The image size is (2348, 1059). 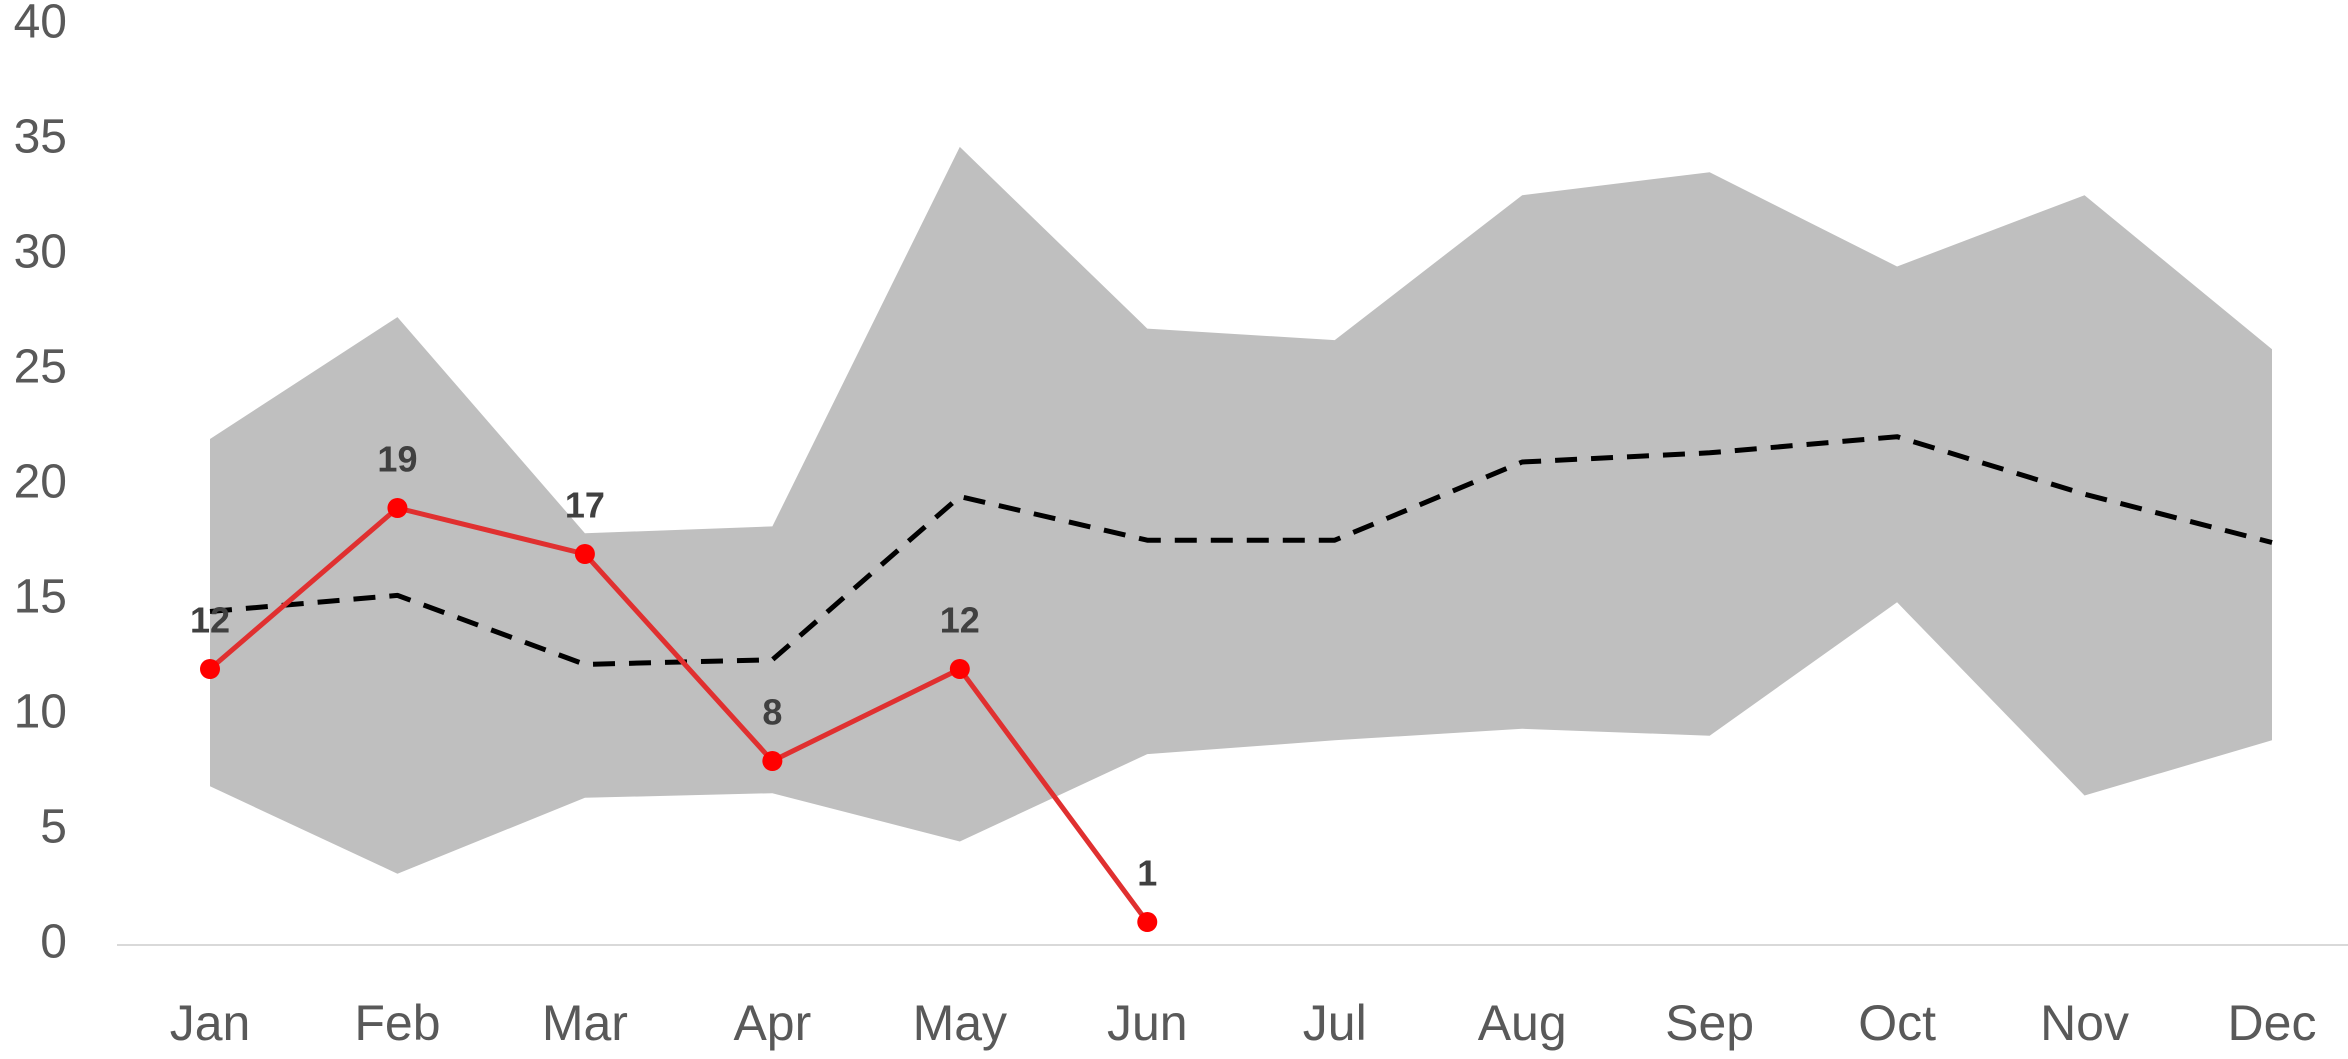 What do you see at coordinates (40, 482) in the screenshot?
I see `y-tick-label: 20` at bounding box center [40, 482].